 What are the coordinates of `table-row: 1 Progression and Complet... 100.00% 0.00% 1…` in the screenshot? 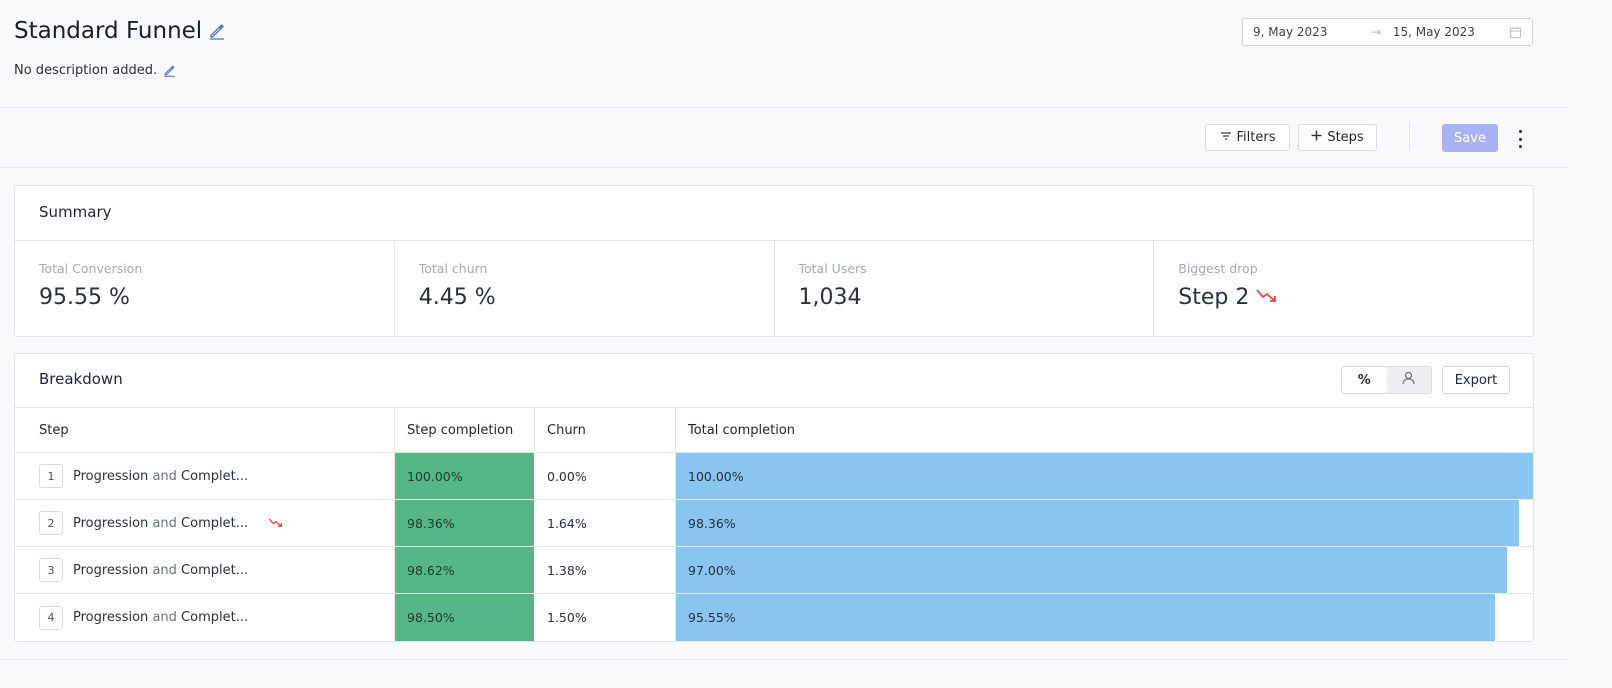 It's located at (774, 476).